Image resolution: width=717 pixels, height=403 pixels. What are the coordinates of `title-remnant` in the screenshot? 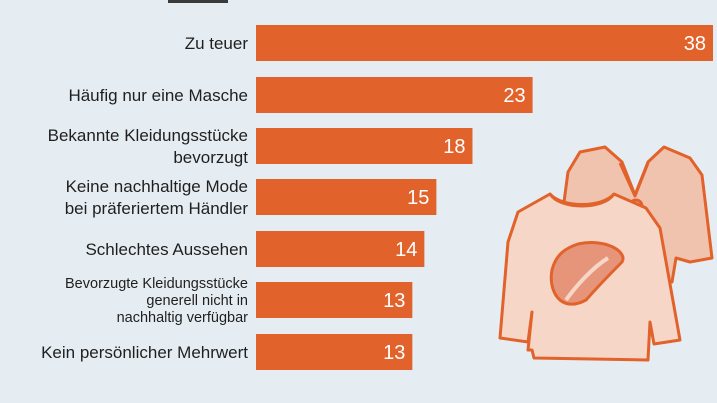 It's located at (198, 1).